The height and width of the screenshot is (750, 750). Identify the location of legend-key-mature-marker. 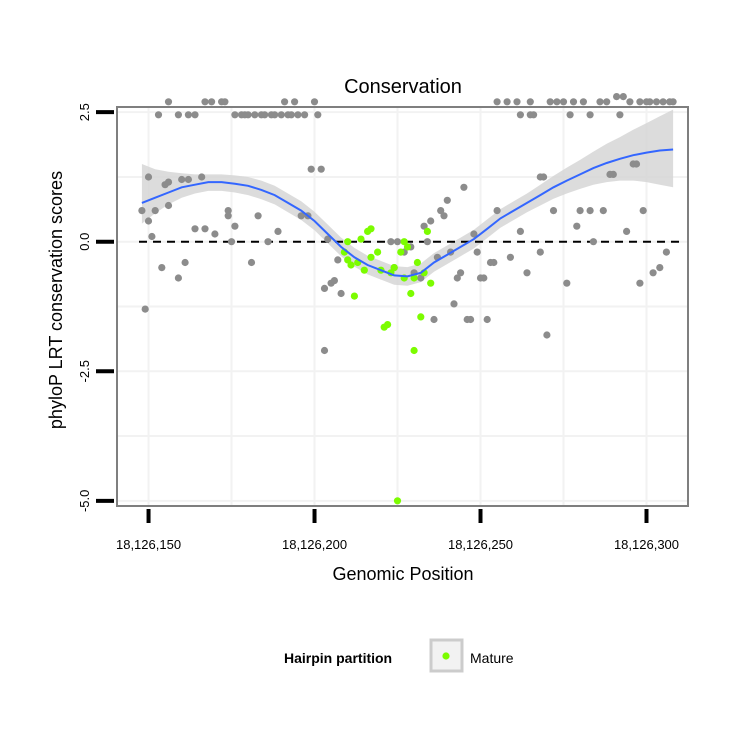
(446, 656).